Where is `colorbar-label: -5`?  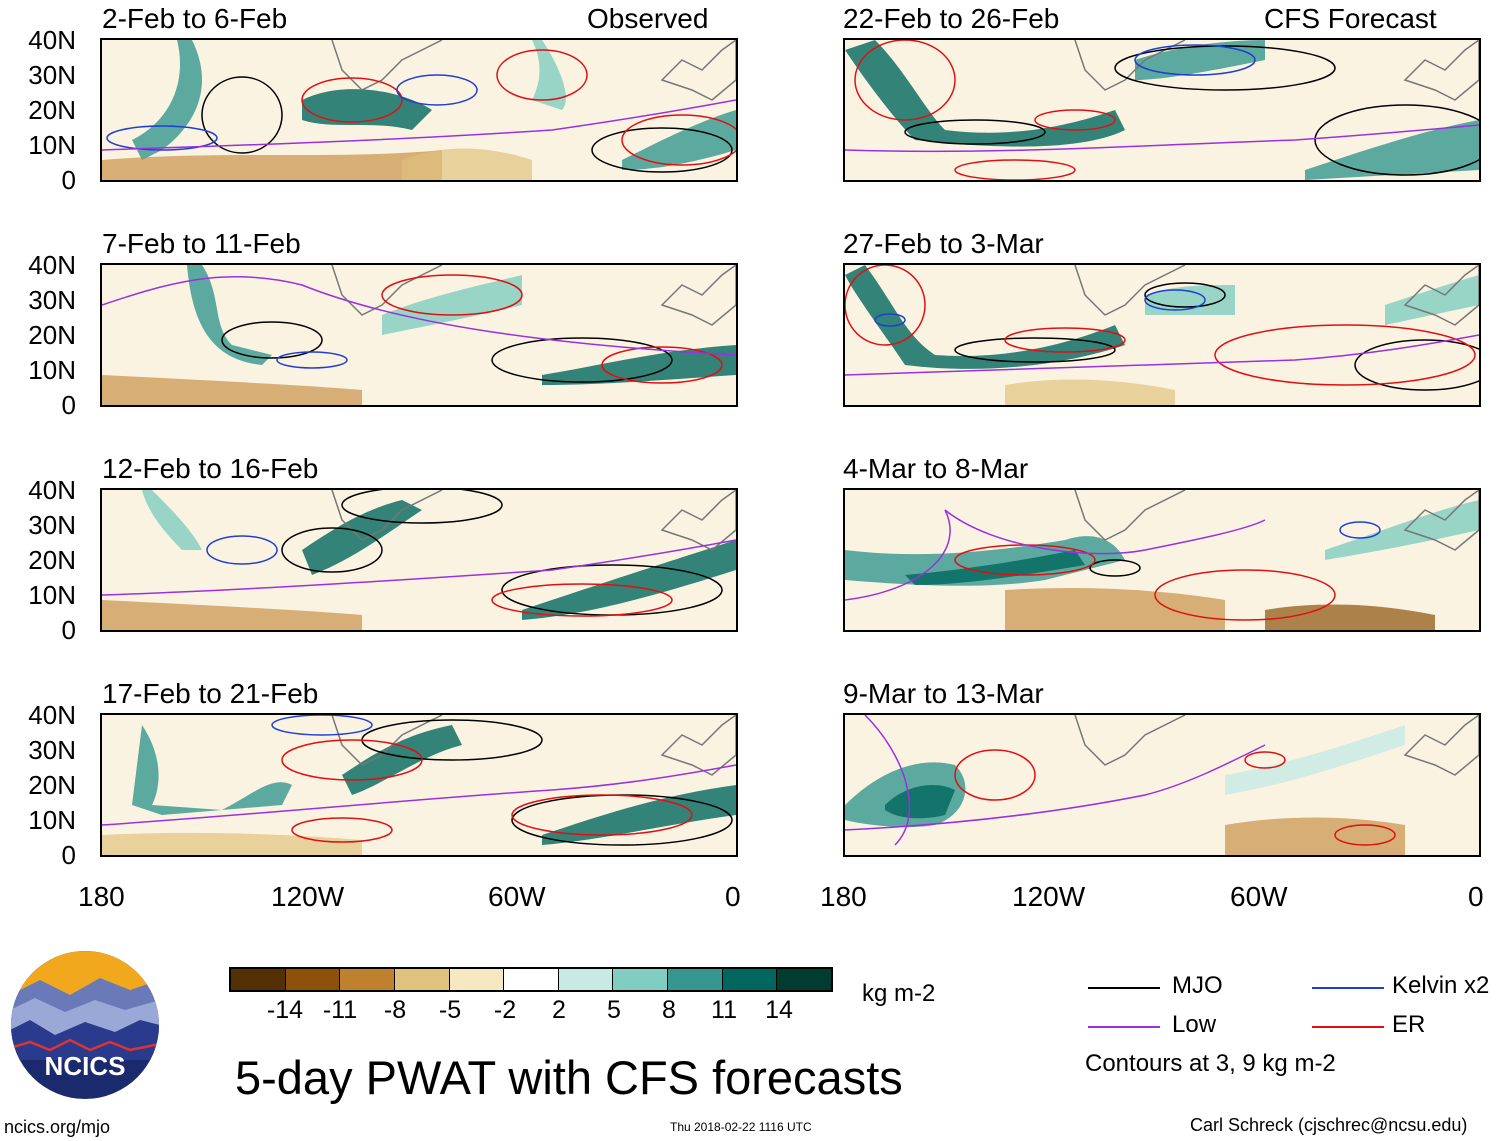
colorbar-label: -5 is located at coordinates (450, 1010).